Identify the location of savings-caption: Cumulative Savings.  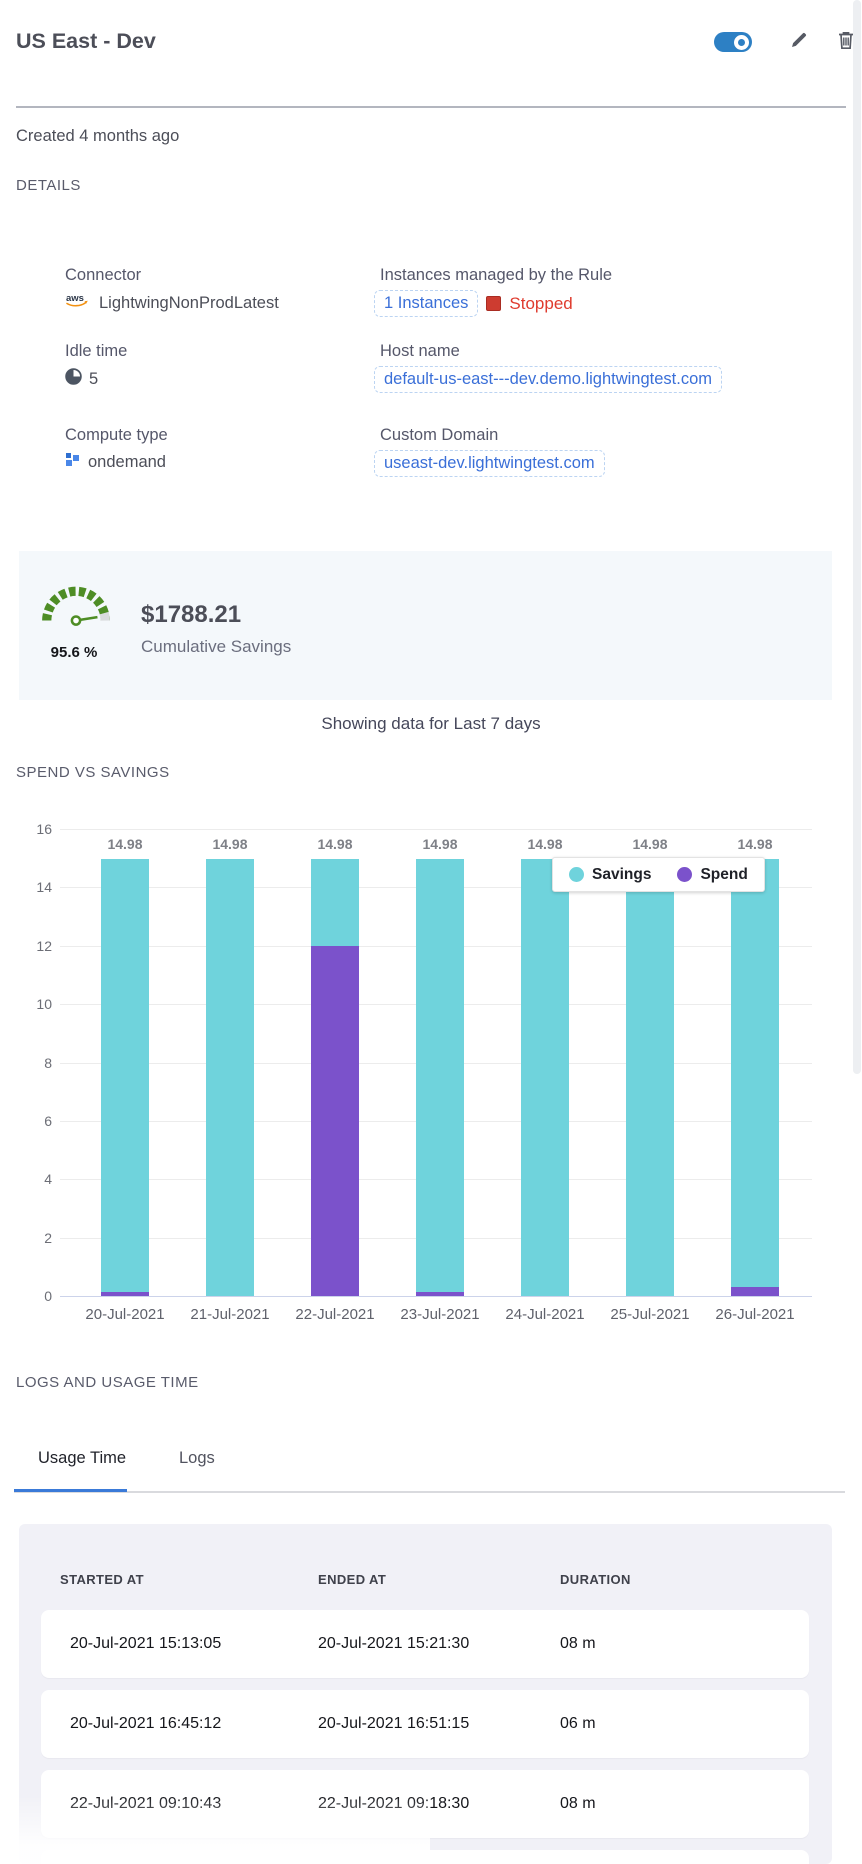
(216, 646).